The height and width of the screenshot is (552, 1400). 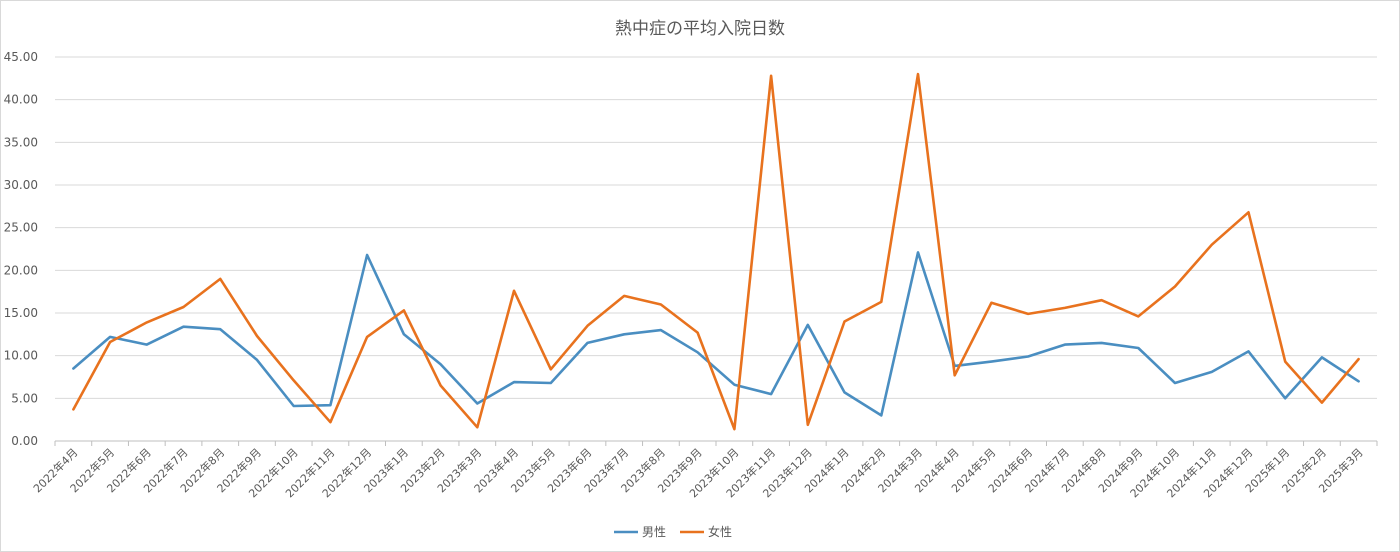 I want to click on y-tick-label: 45.00, so click(x=21, y=57).